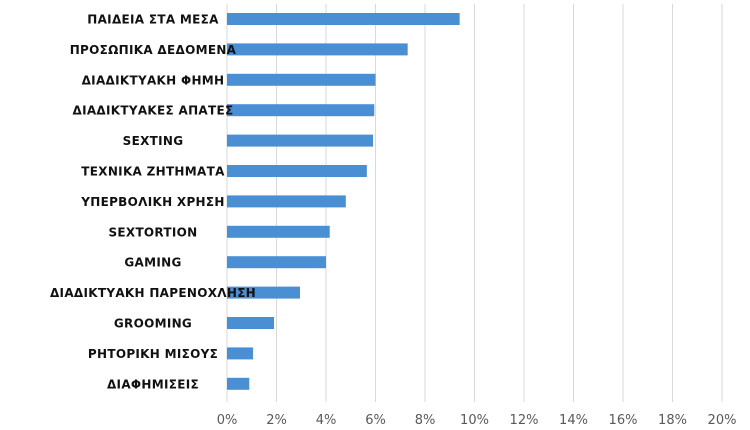 This screenshot has width=750, height=430. What do you see at coordinates (623, 420) in the screenshot?
I see `x-tick-label: 16%` at bounding box center [623, 420].